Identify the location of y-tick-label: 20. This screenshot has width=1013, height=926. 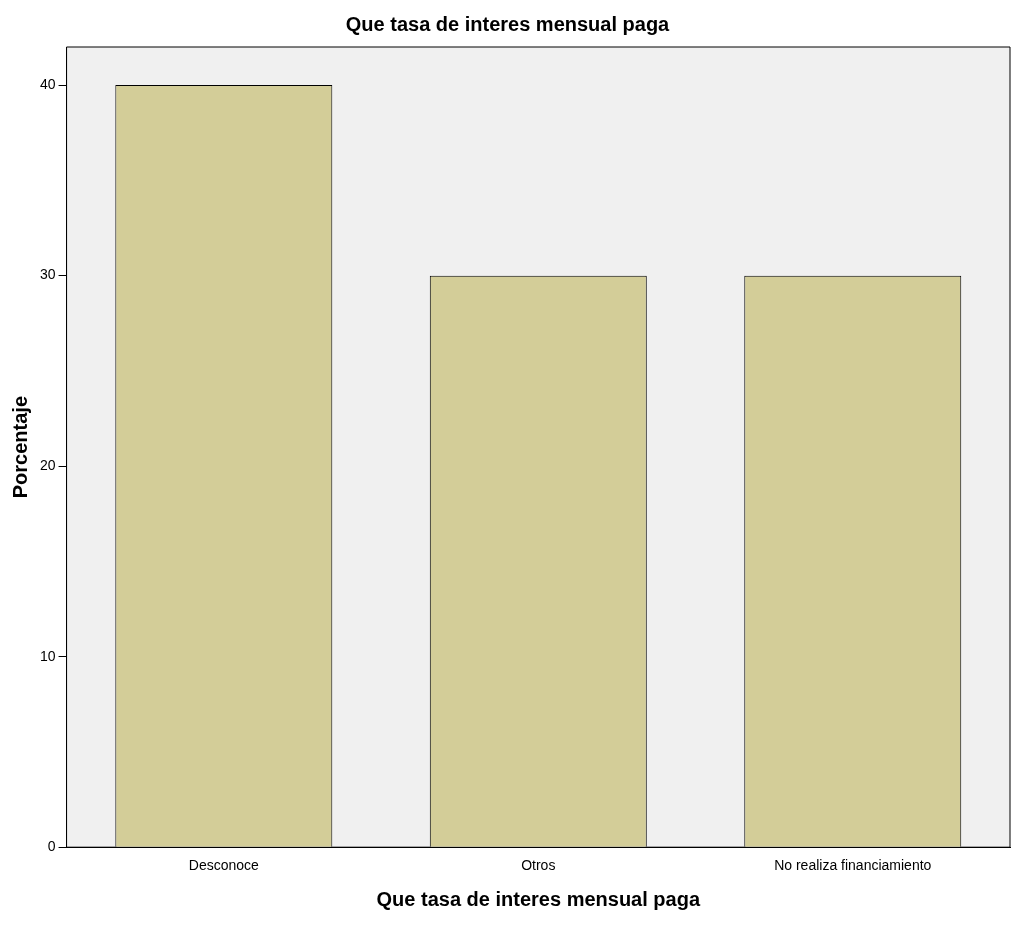
(47, 465).